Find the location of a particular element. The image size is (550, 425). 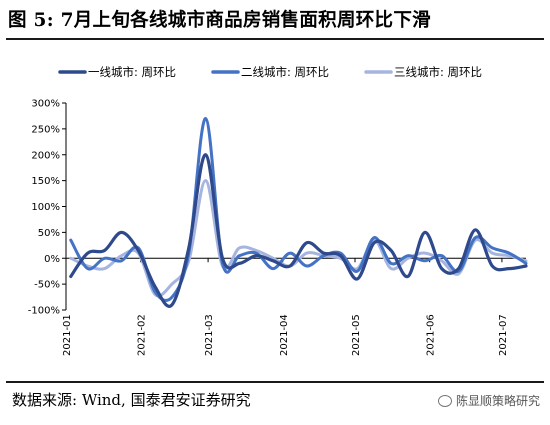

legend-label-series-2: 二线城市: 周环比 is located at coordinates (285, 72).